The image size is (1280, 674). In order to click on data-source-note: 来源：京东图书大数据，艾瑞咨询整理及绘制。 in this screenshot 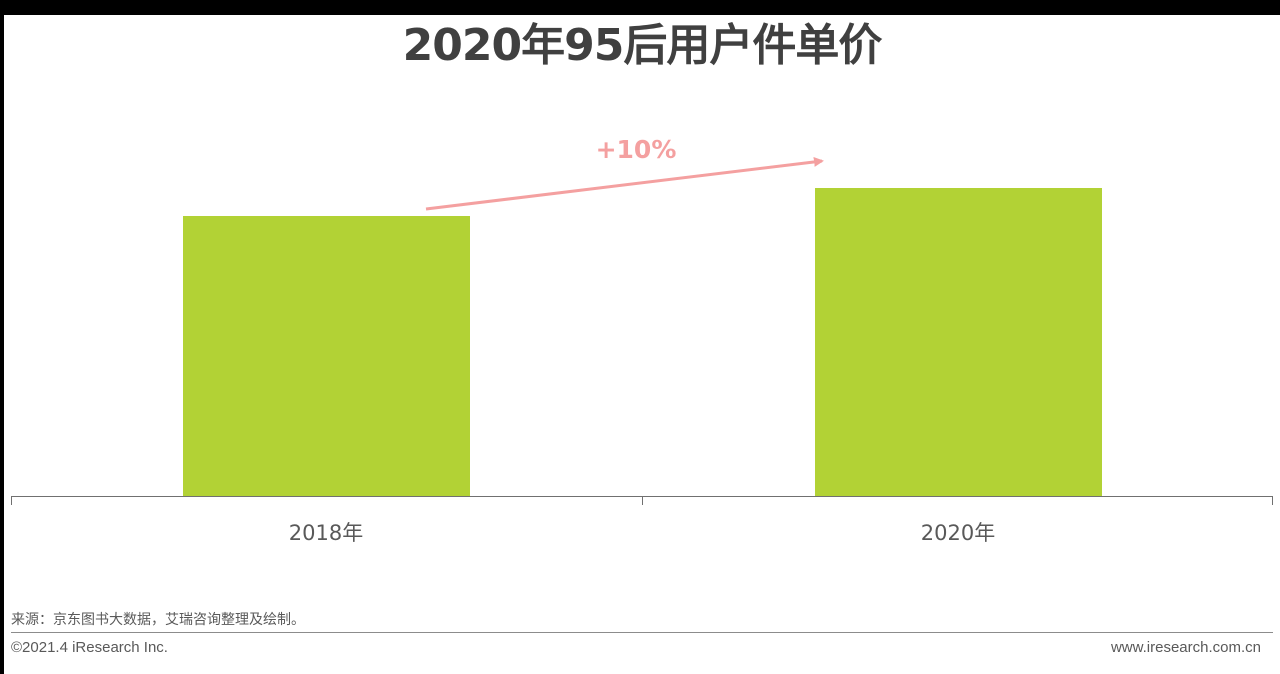, I will do `click(158, 620)`.